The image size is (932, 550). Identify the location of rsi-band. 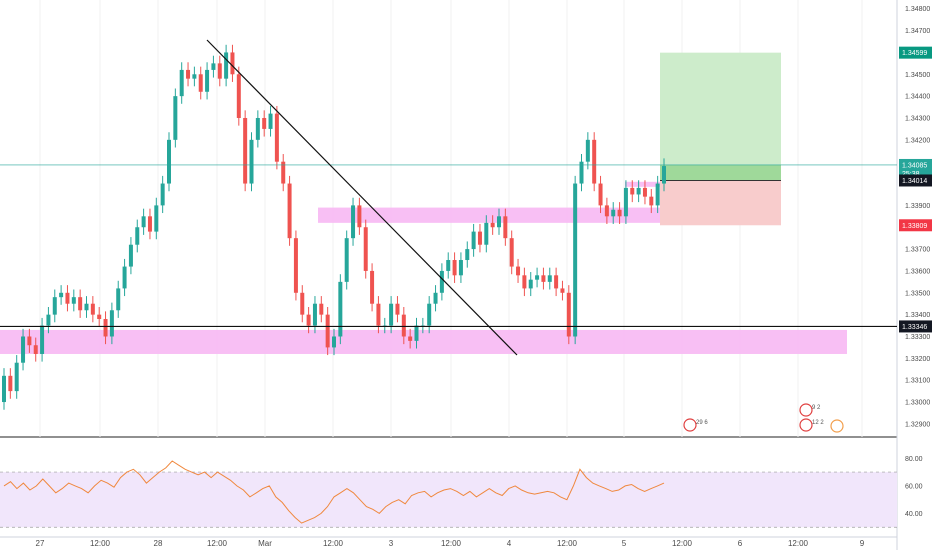
(448, 500).